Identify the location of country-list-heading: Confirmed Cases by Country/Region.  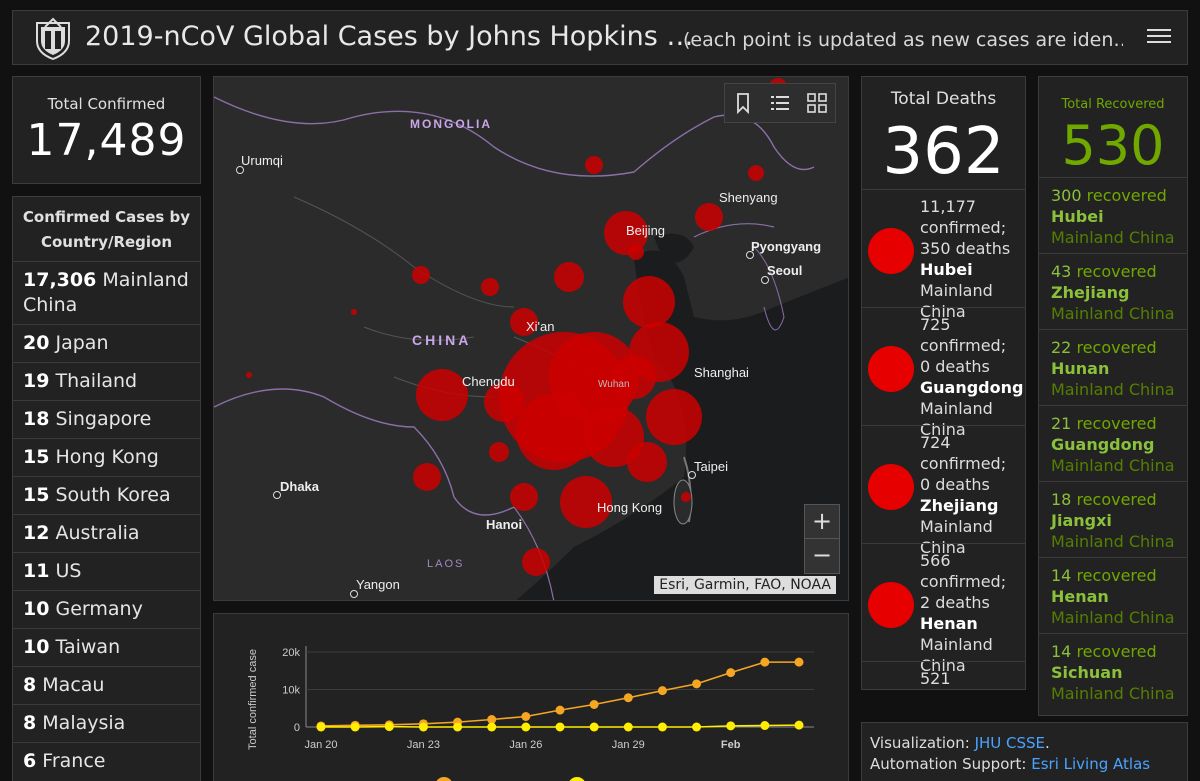
(106, 229).